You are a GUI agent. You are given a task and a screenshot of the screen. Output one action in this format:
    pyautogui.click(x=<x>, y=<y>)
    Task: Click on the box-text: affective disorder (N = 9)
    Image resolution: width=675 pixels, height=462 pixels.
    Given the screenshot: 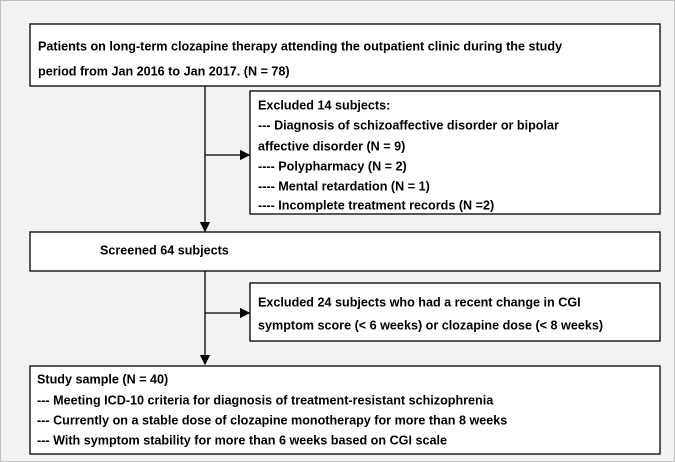 What is the action you would take?
    pyautogui.click(x=331, y=146)
    